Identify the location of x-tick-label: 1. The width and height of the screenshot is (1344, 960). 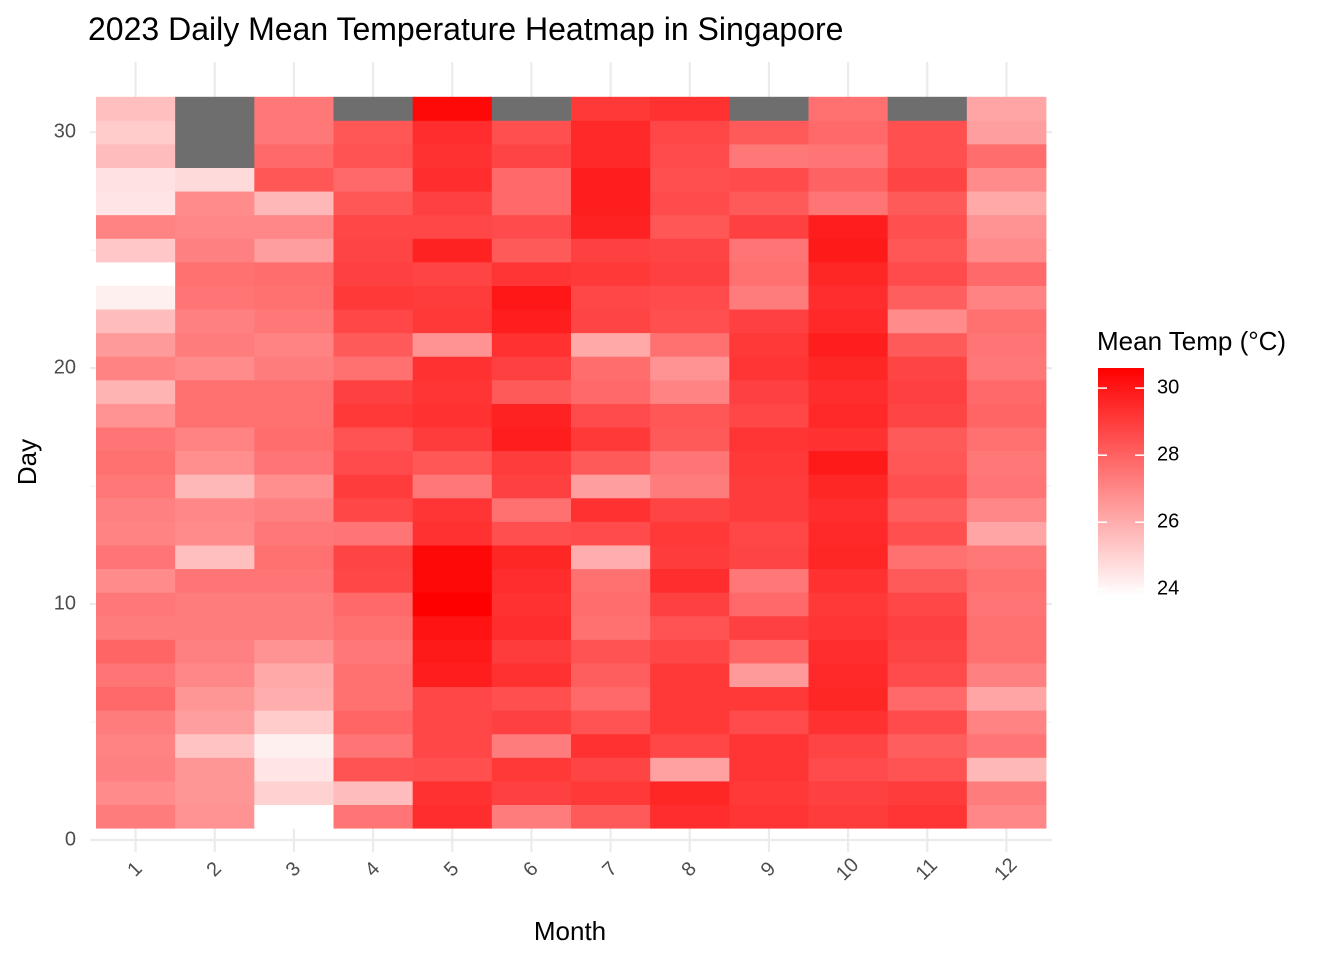
(134, 869).